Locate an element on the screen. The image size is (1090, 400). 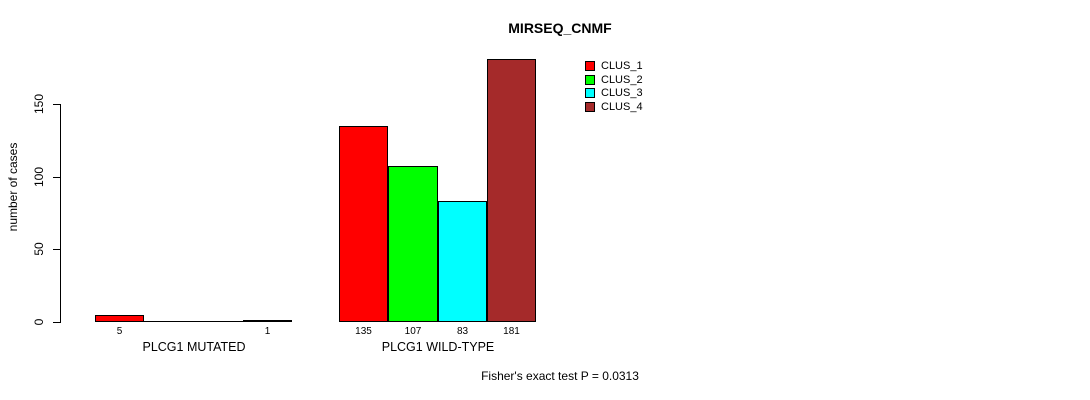
legend-item: CLUS_3 is located at coordinates (614, 93).